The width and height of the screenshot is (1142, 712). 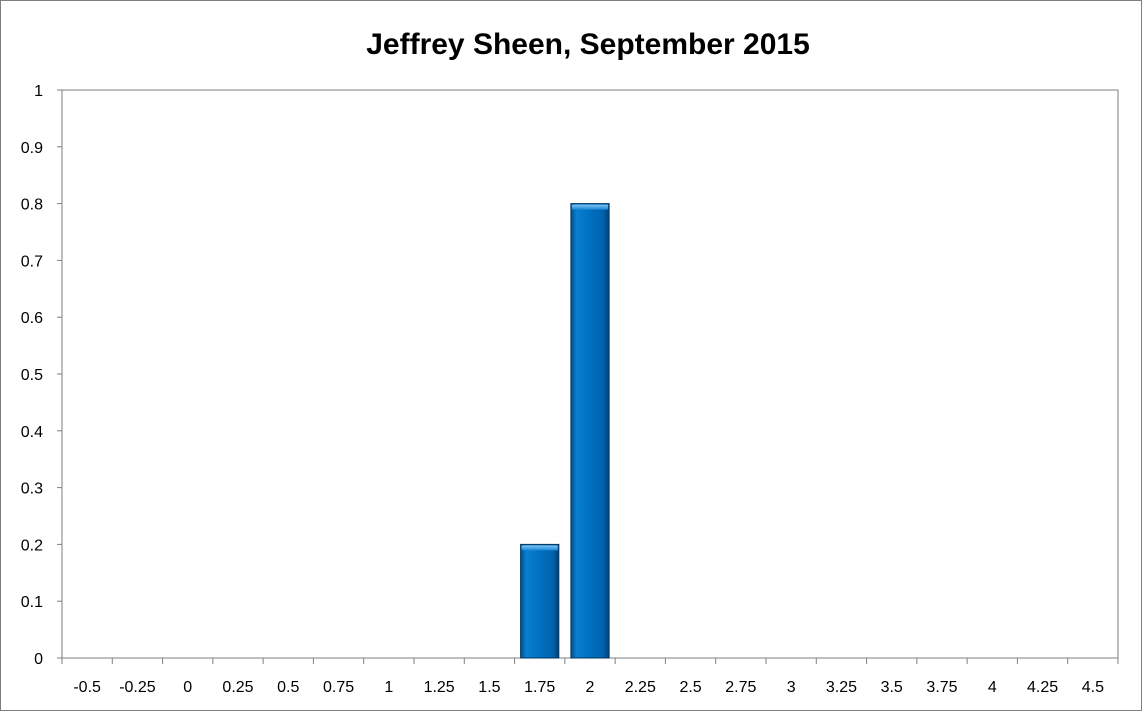 What do you see at coordinates (32, 602) in the screenshot?
I see `y-tick-label: 0.1` at bounding box center [32, 602].